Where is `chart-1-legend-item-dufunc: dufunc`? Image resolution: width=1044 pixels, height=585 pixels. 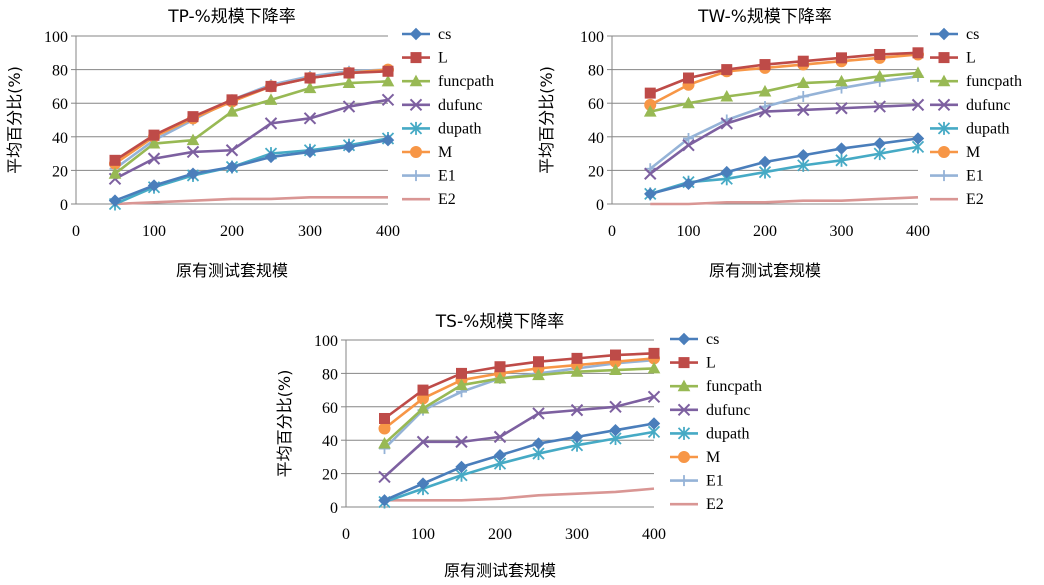
chart-1-legend-item-dufunc: dufunc is located at coordinates (970, 105).